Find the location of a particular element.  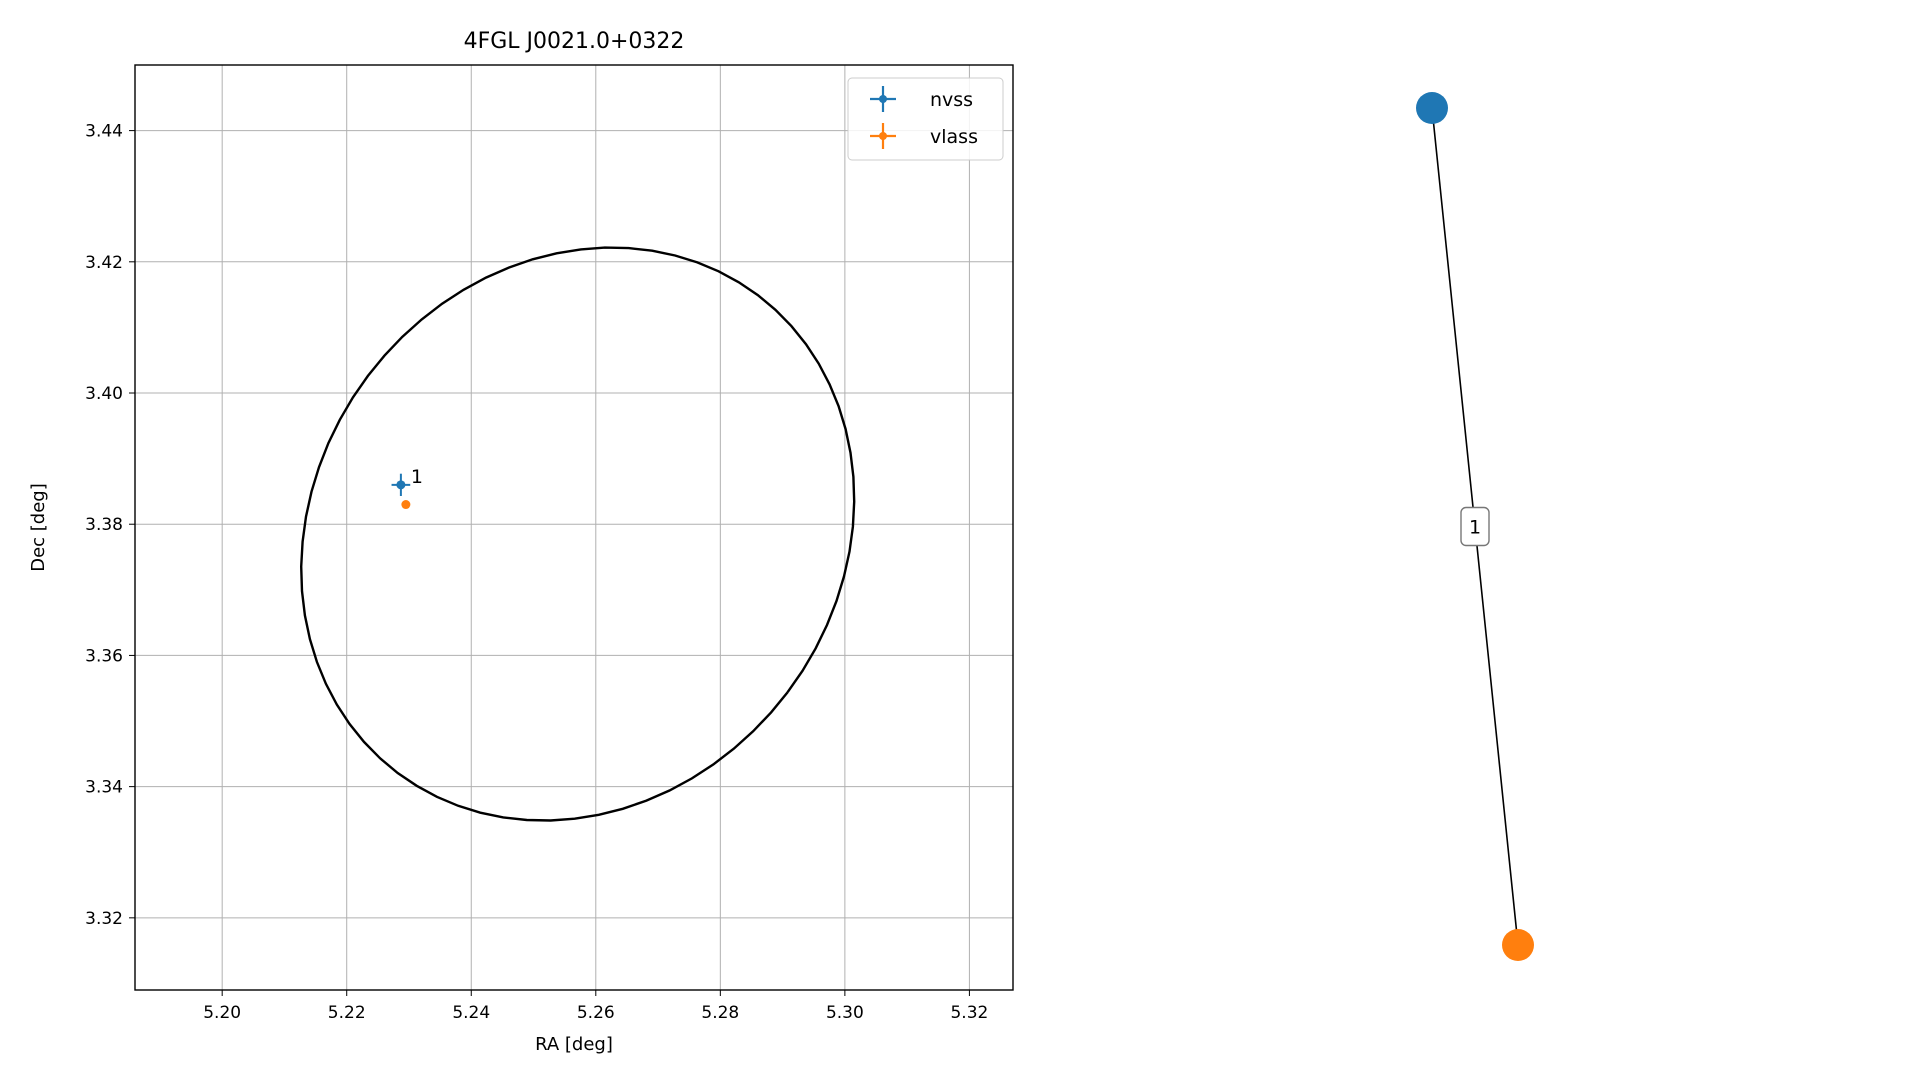

graph-node-vlass is located at coordinates (1518, 945).